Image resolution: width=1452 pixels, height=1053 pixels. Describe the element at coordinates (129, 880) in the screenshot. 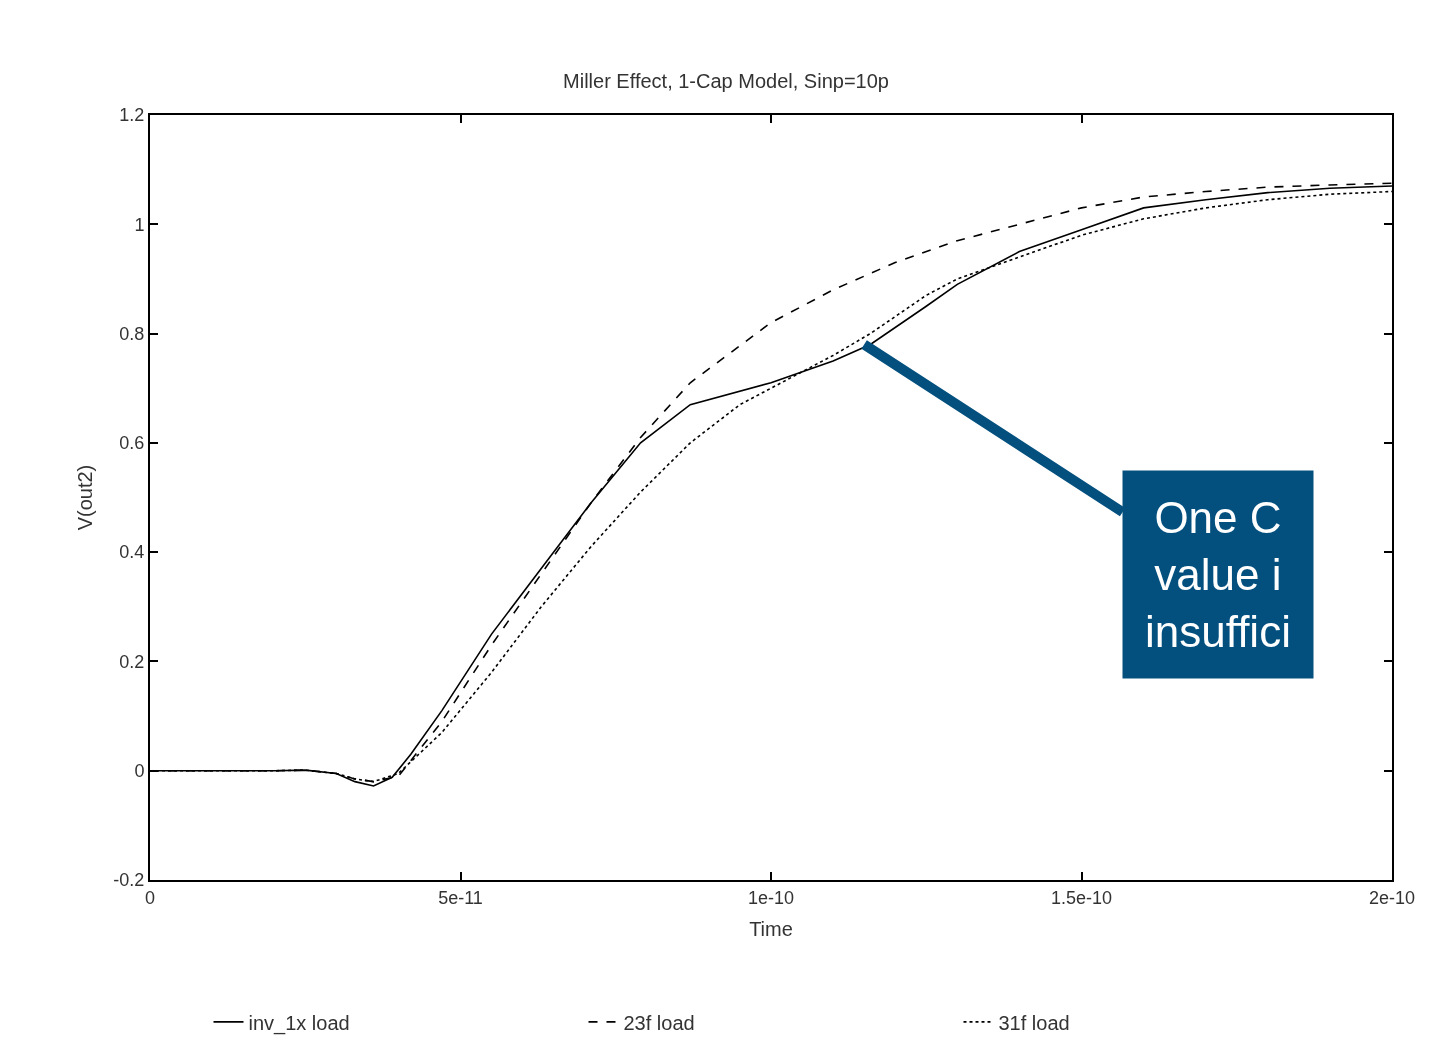

I see `y-tick-label: -0.2` at that location.